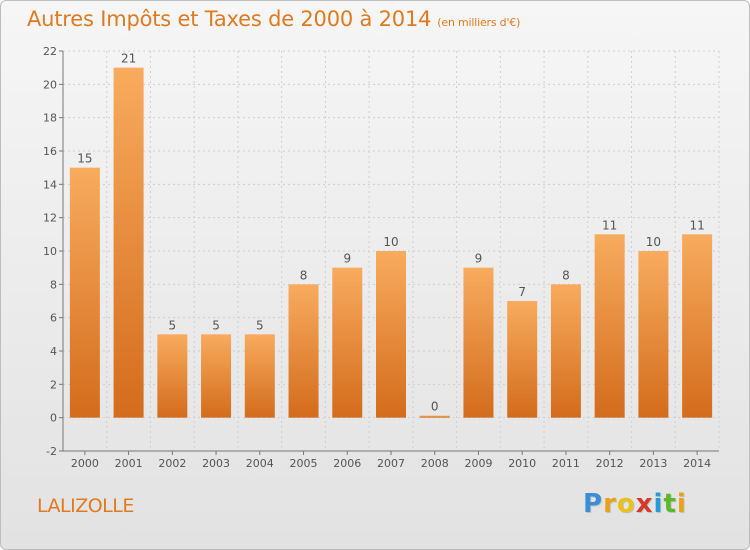 Image resolution: width=750 pixels, height=550 pixels. I want to click on x-tick-label: 2010, so click(522, 463).